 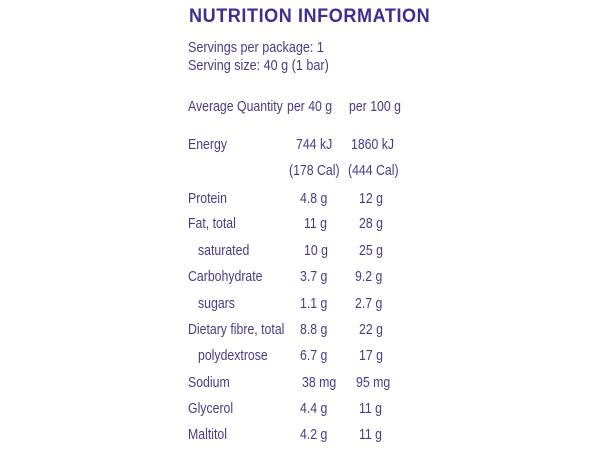 What do you see at coordinates (314, 434) in the screenshot?
I see `row-maltitol-per-serving: 4.2 g` at bounding box center [314, 434].